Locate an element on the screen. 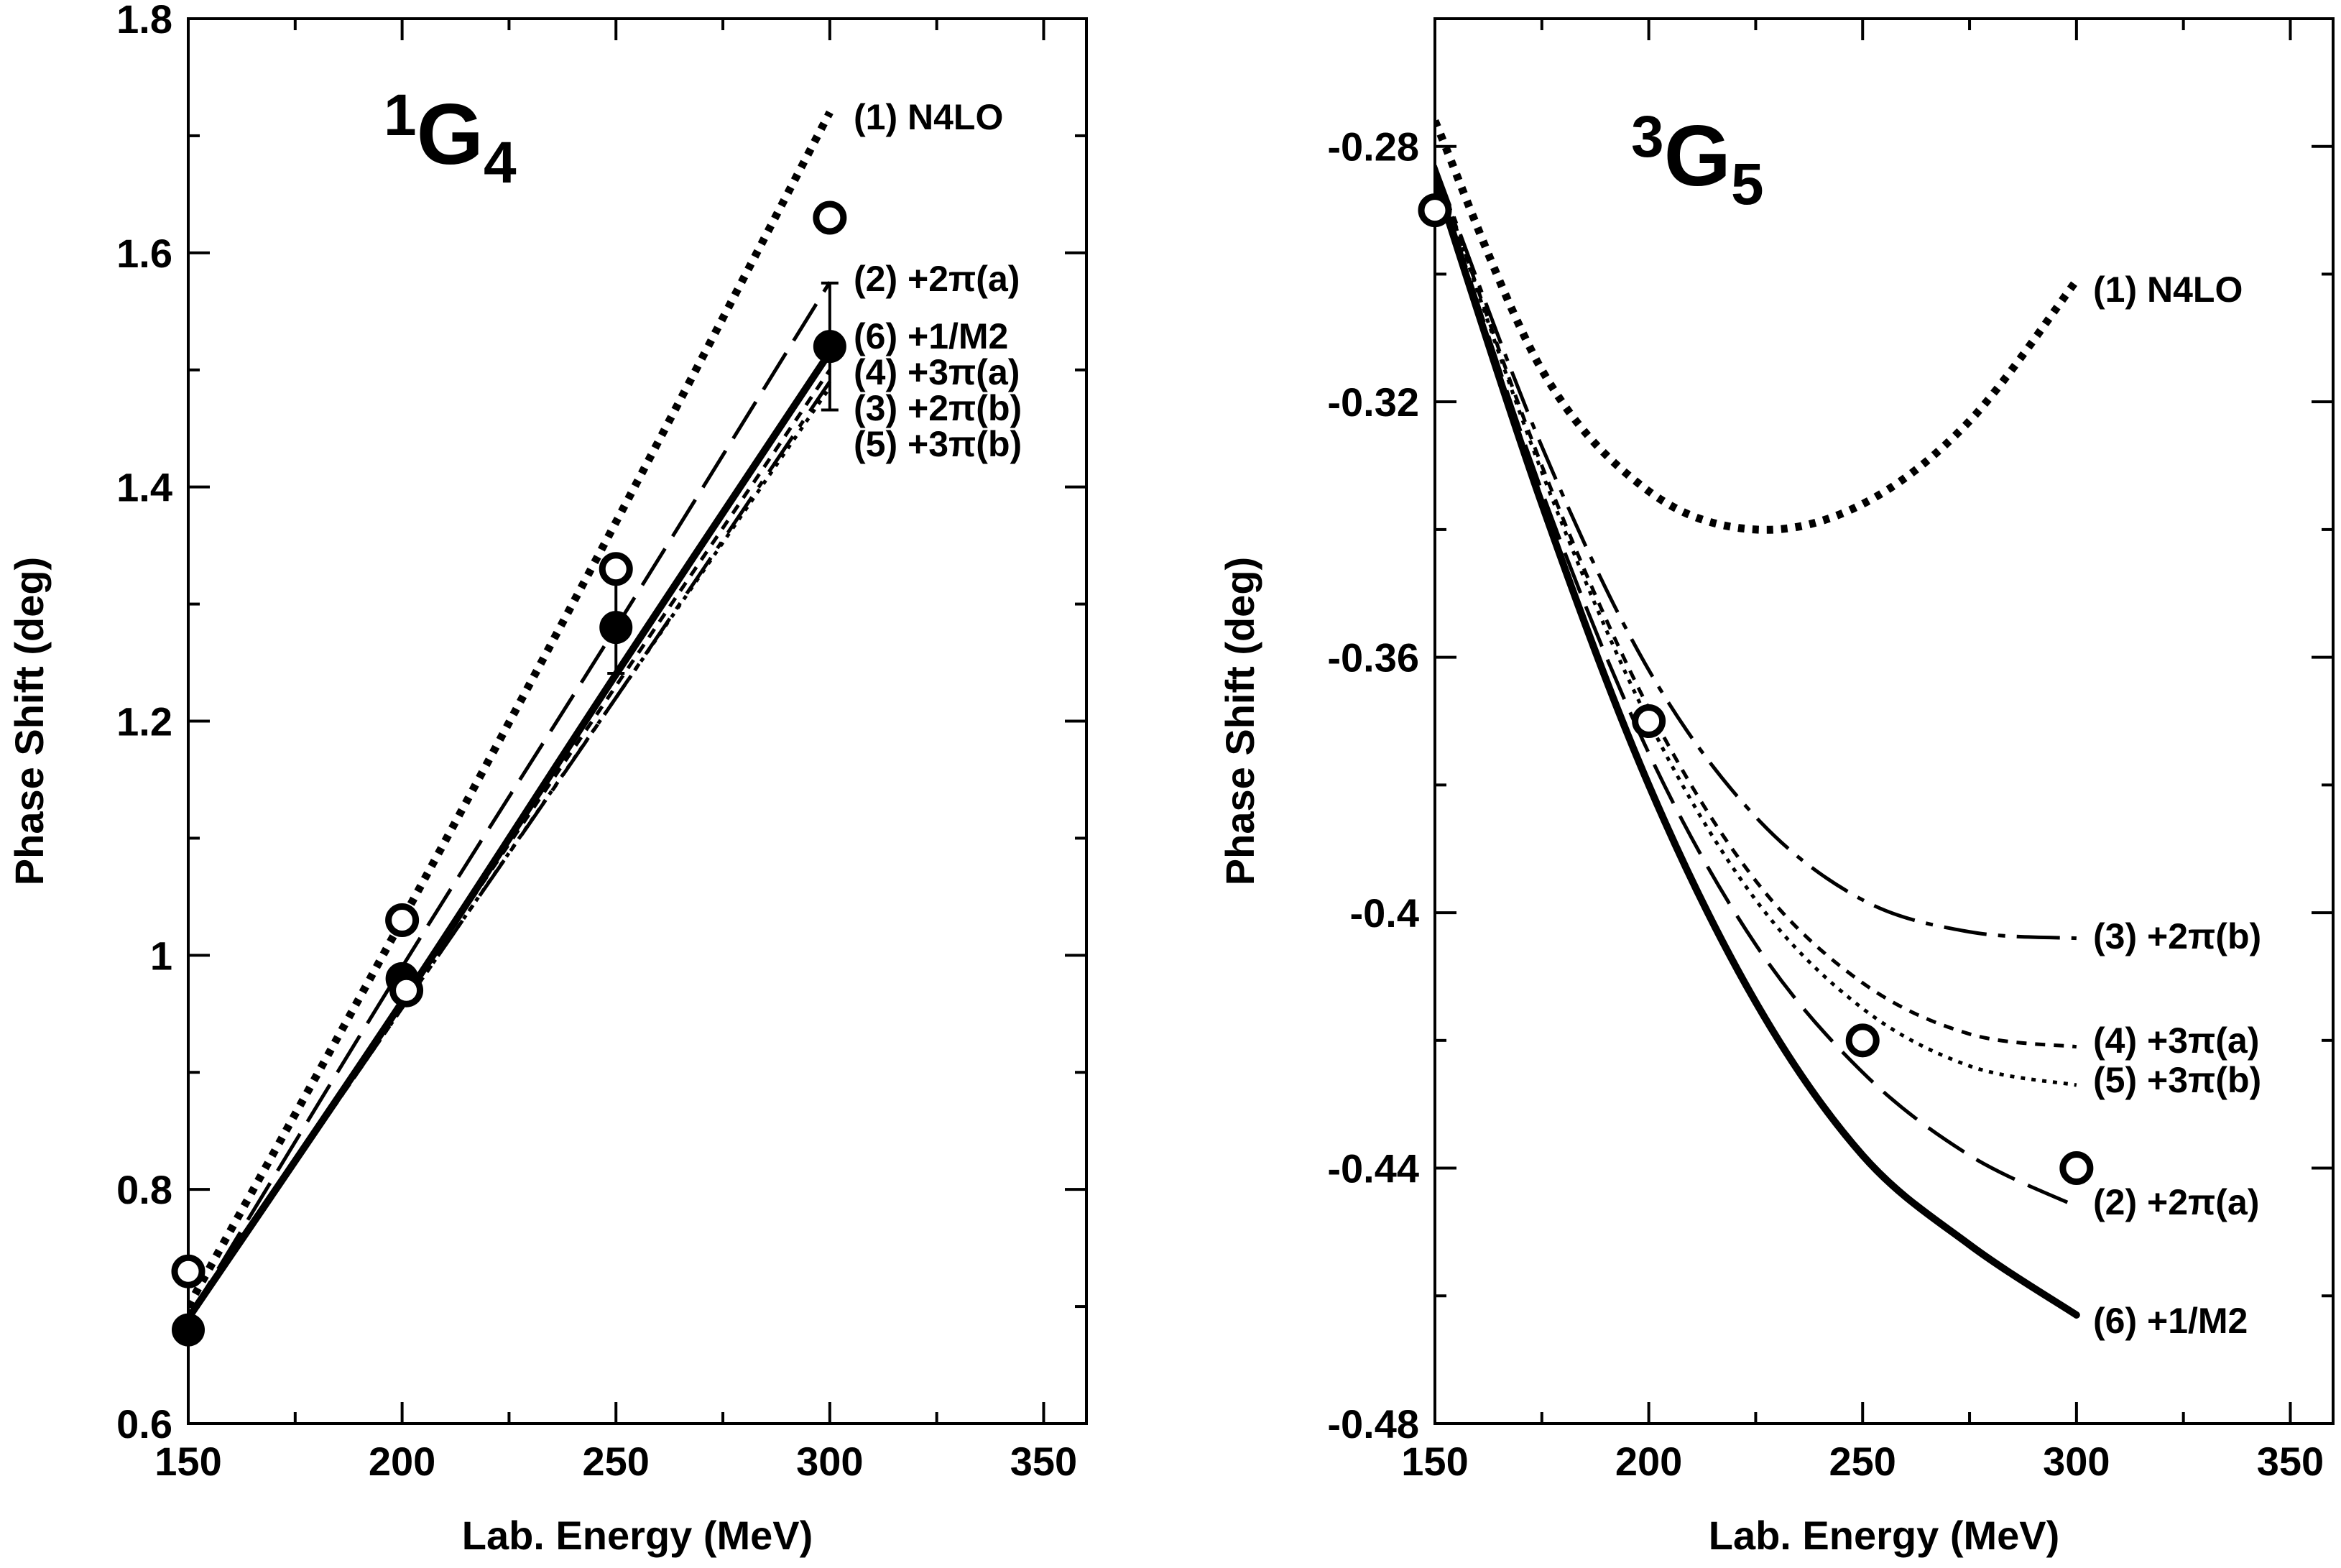 The height and width of the screenshot is (1568, 2341). wave-spin-multiplicity: 3 is located at coordinates (1647, 137).